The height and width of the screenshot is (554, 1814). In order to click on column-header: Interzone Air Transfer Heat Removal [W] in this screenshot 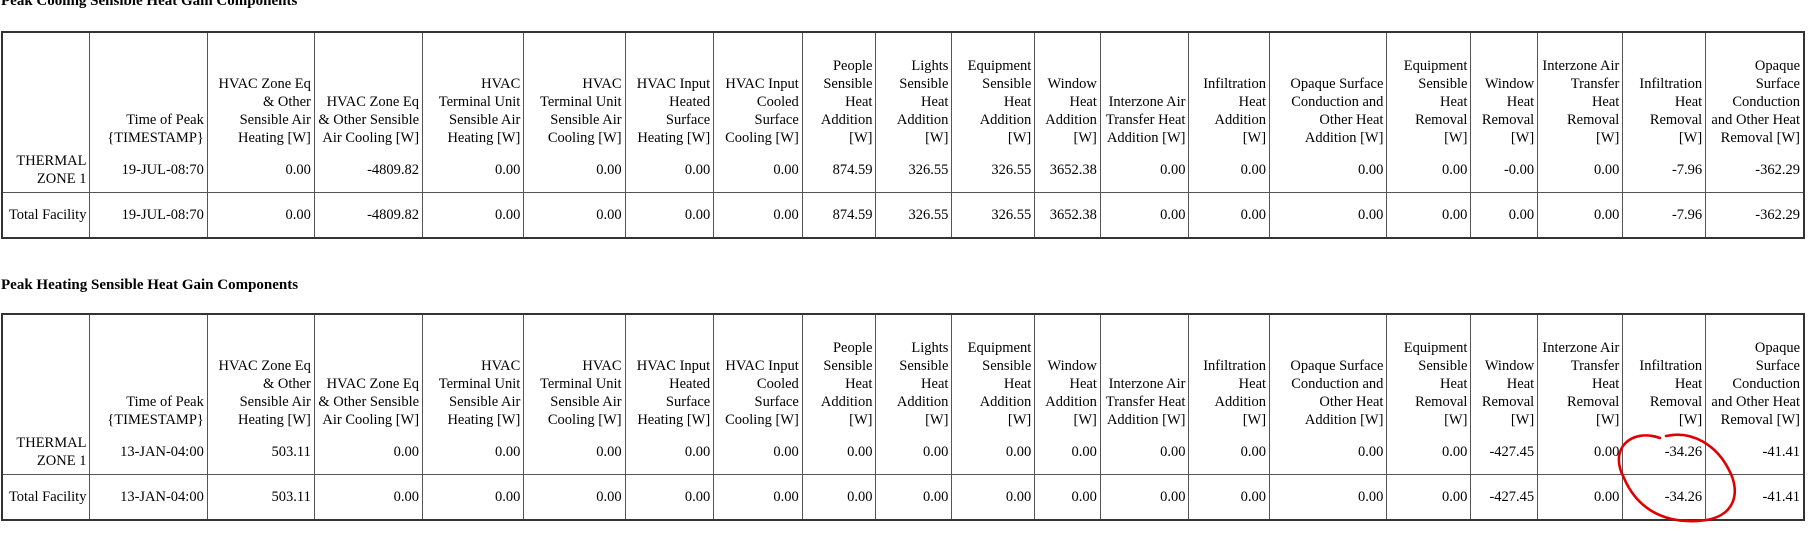, I will do `click(1581, 90)`.